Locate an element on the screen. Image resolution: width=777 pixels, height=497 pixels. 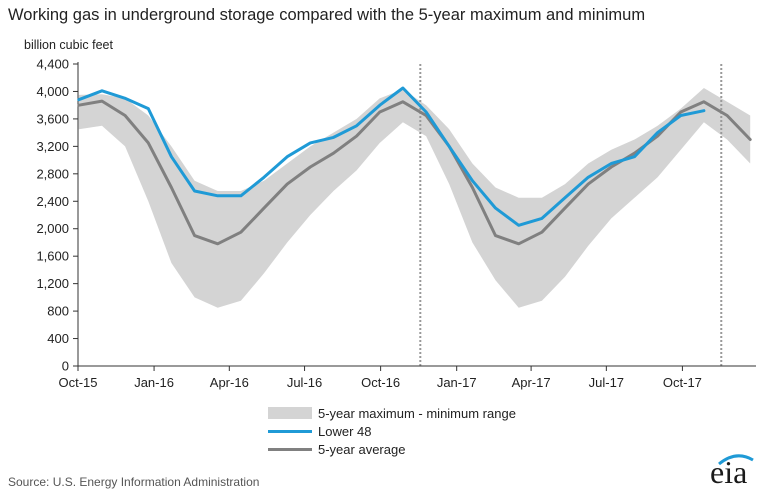
x-tick-label: Jan-17 is located at coordinates (457, 382).